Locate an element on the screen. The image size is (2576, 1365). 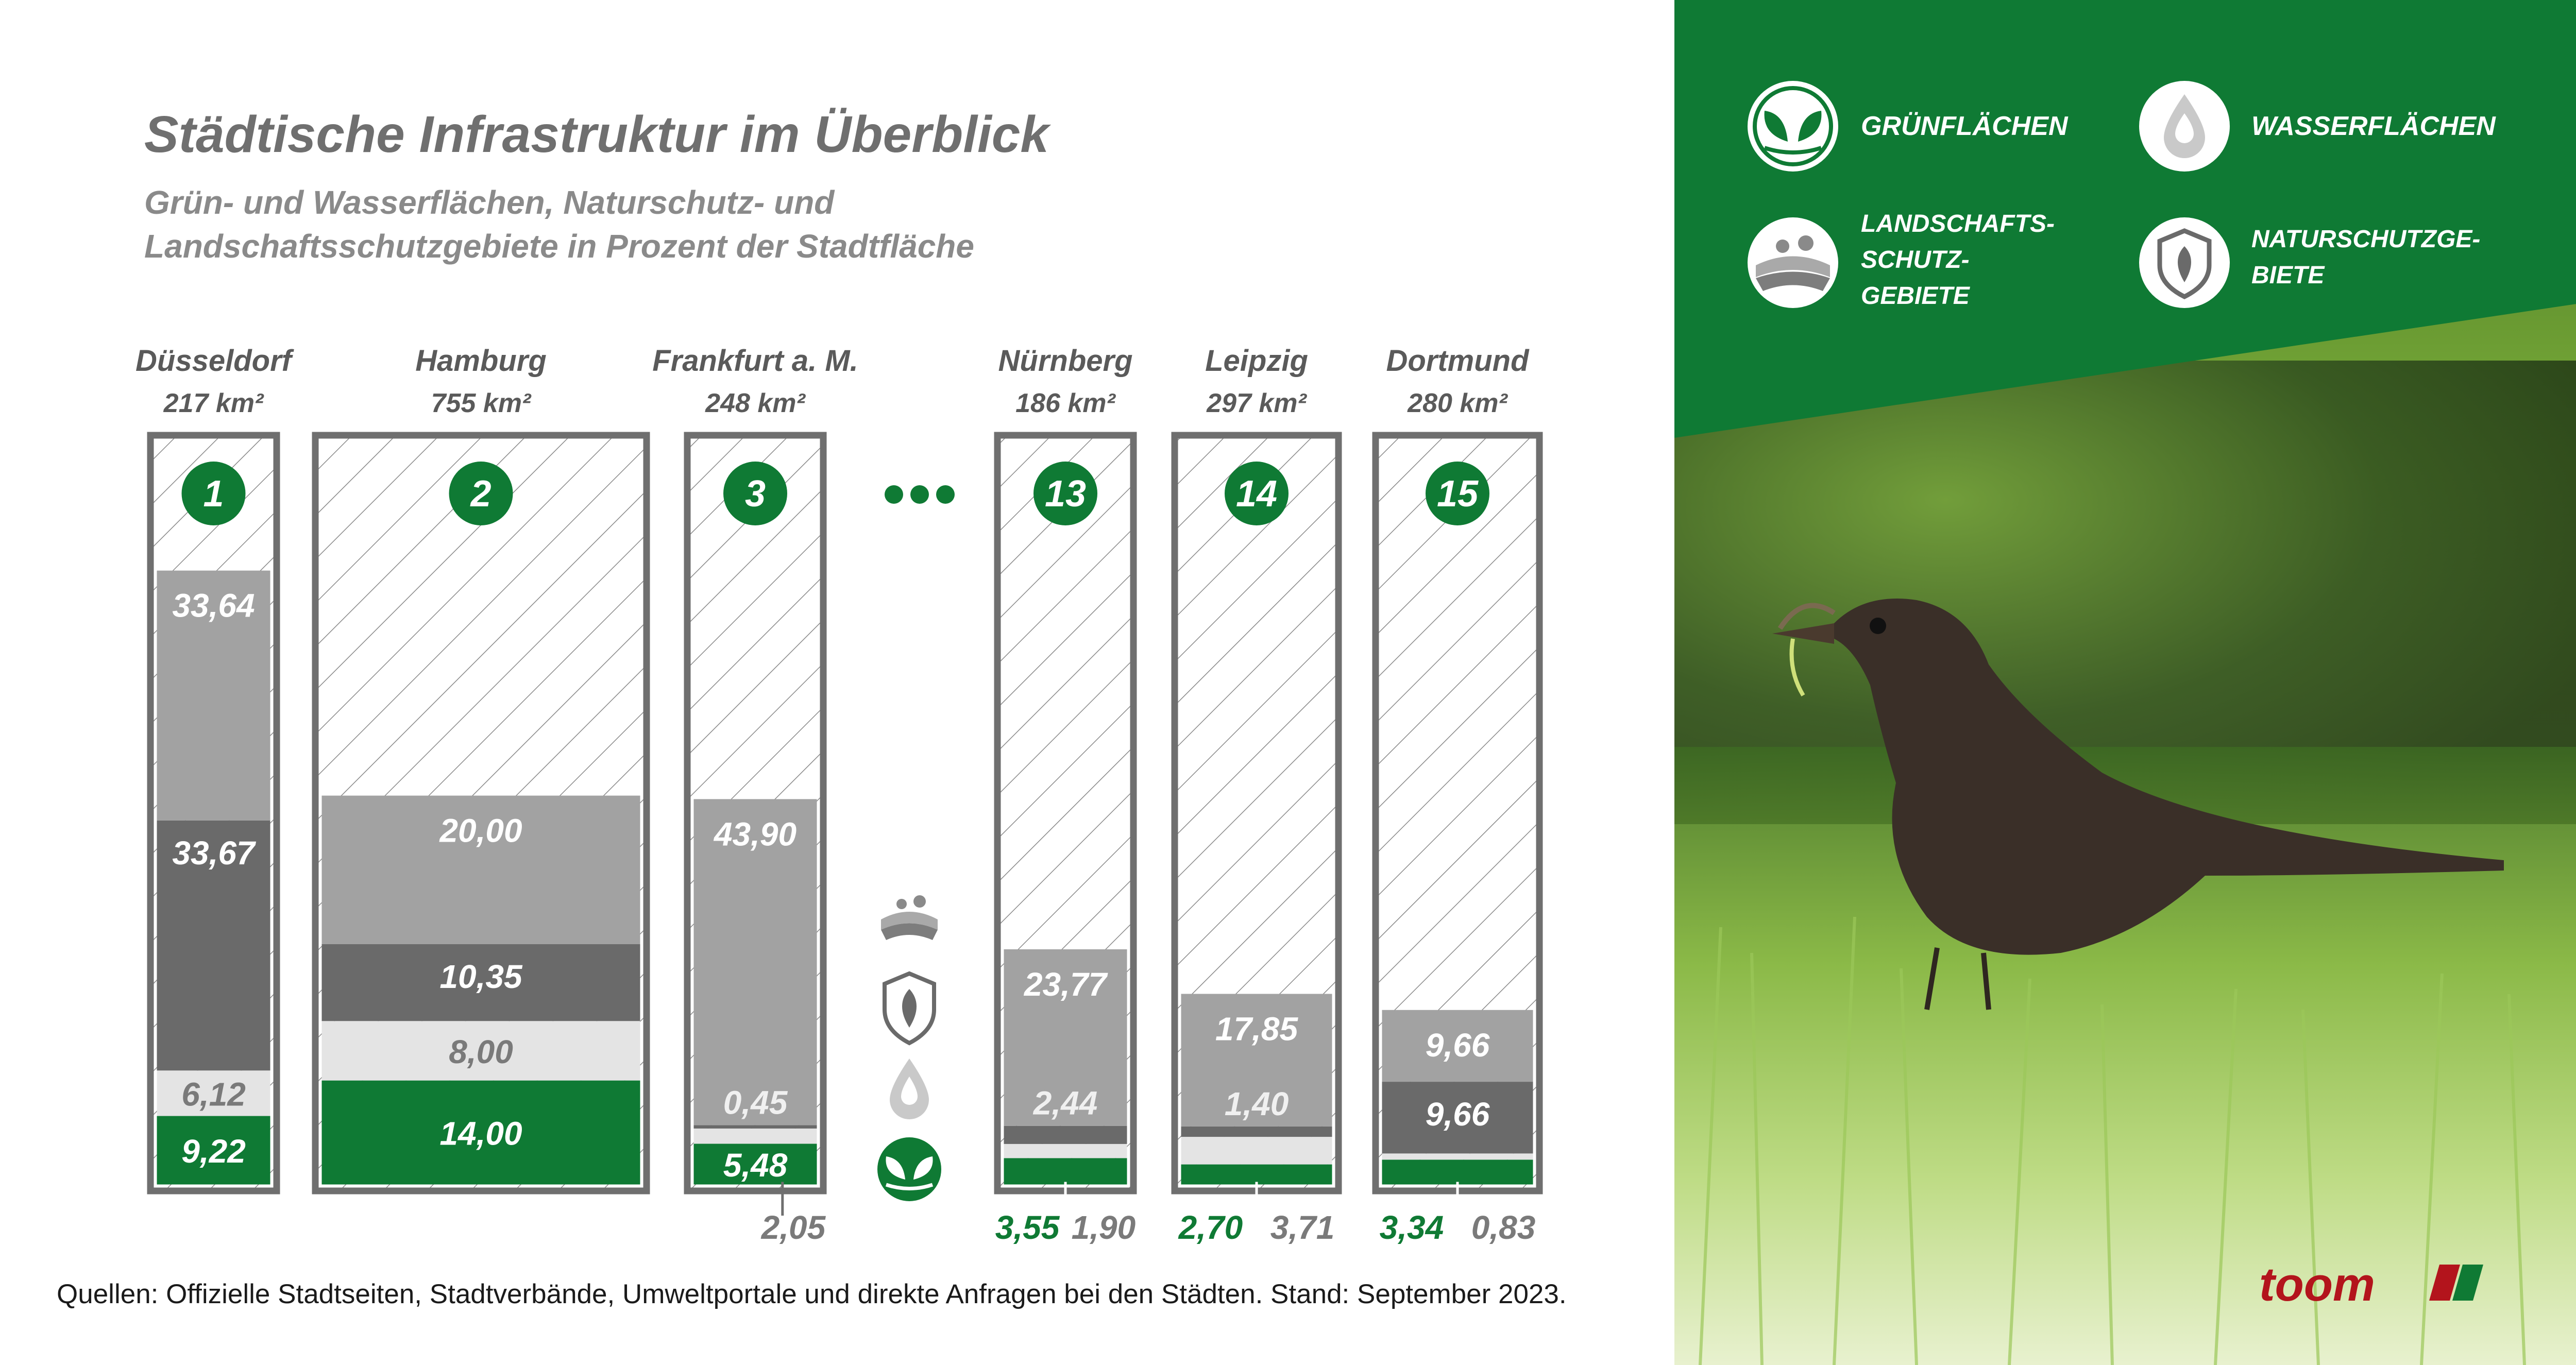
rank-number: 1 is located at coordinates (213, 494).